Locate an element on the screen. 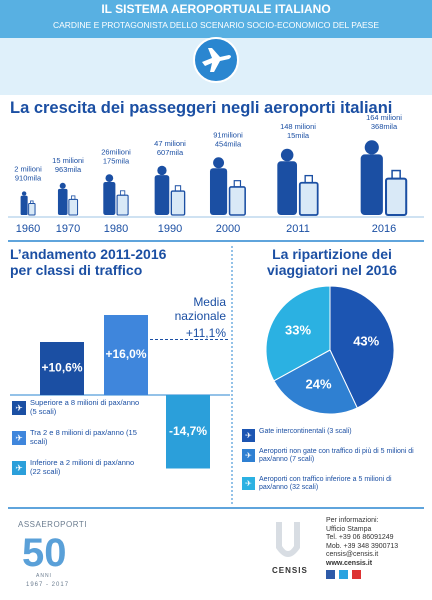 This screenshot has width=432, height=600. passenger-label: 910mila is located at coordinates (28, 177).